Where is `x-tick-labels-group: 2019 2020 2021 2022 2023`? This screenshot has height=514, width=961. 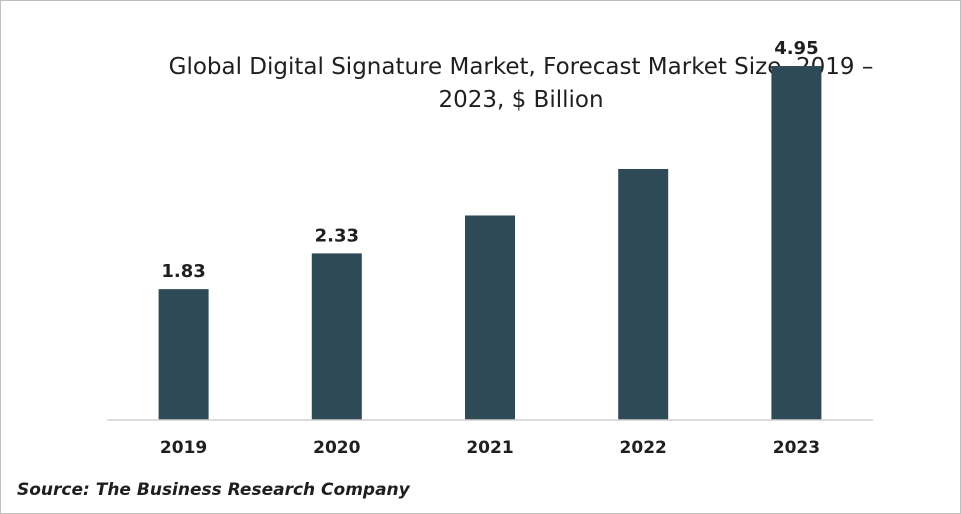
x-tick-labels-group: 2019 2020 2021 2022 2023 is located at coordinates (490, 448).